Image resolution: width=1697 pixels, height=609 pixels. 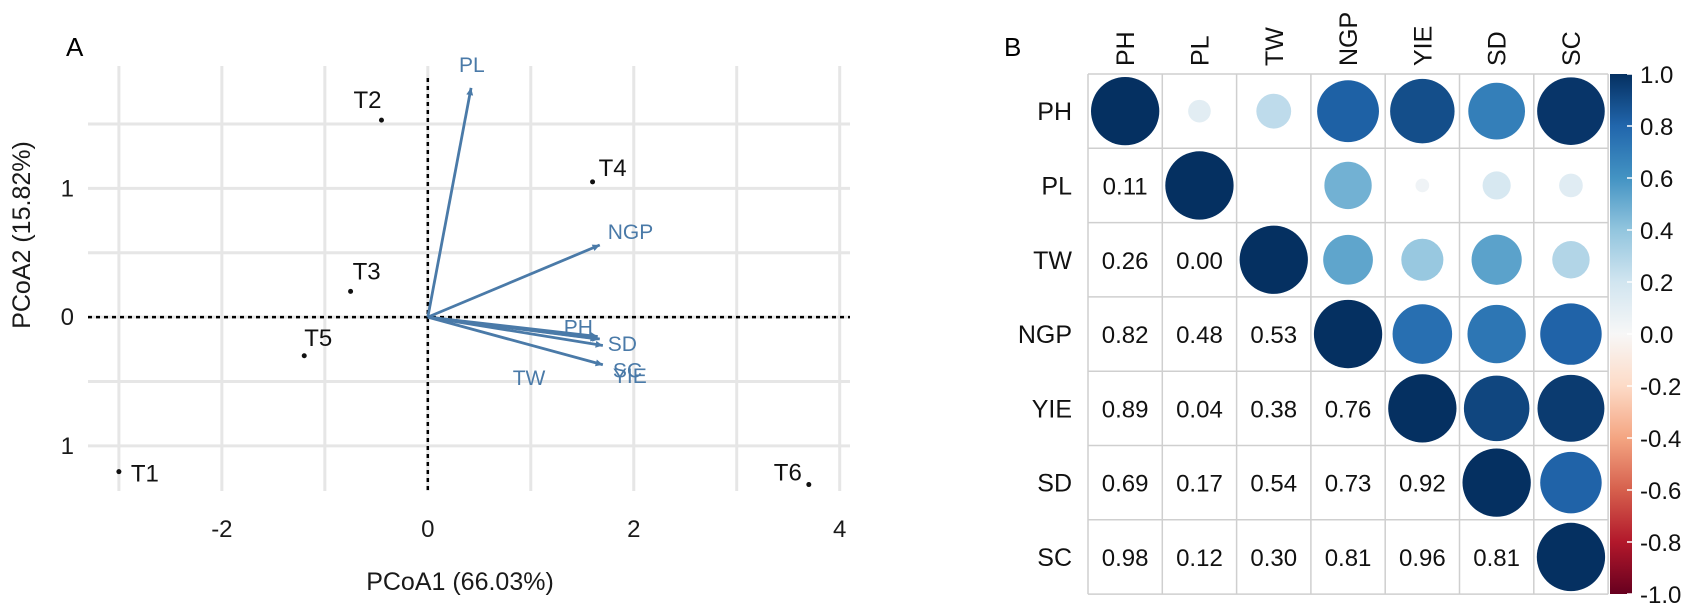 What do you see at coordinates (1125, 409) in the screenshot?
I see `corr-value-yie-ph: 0.89` at bounding box center [1125, 409].